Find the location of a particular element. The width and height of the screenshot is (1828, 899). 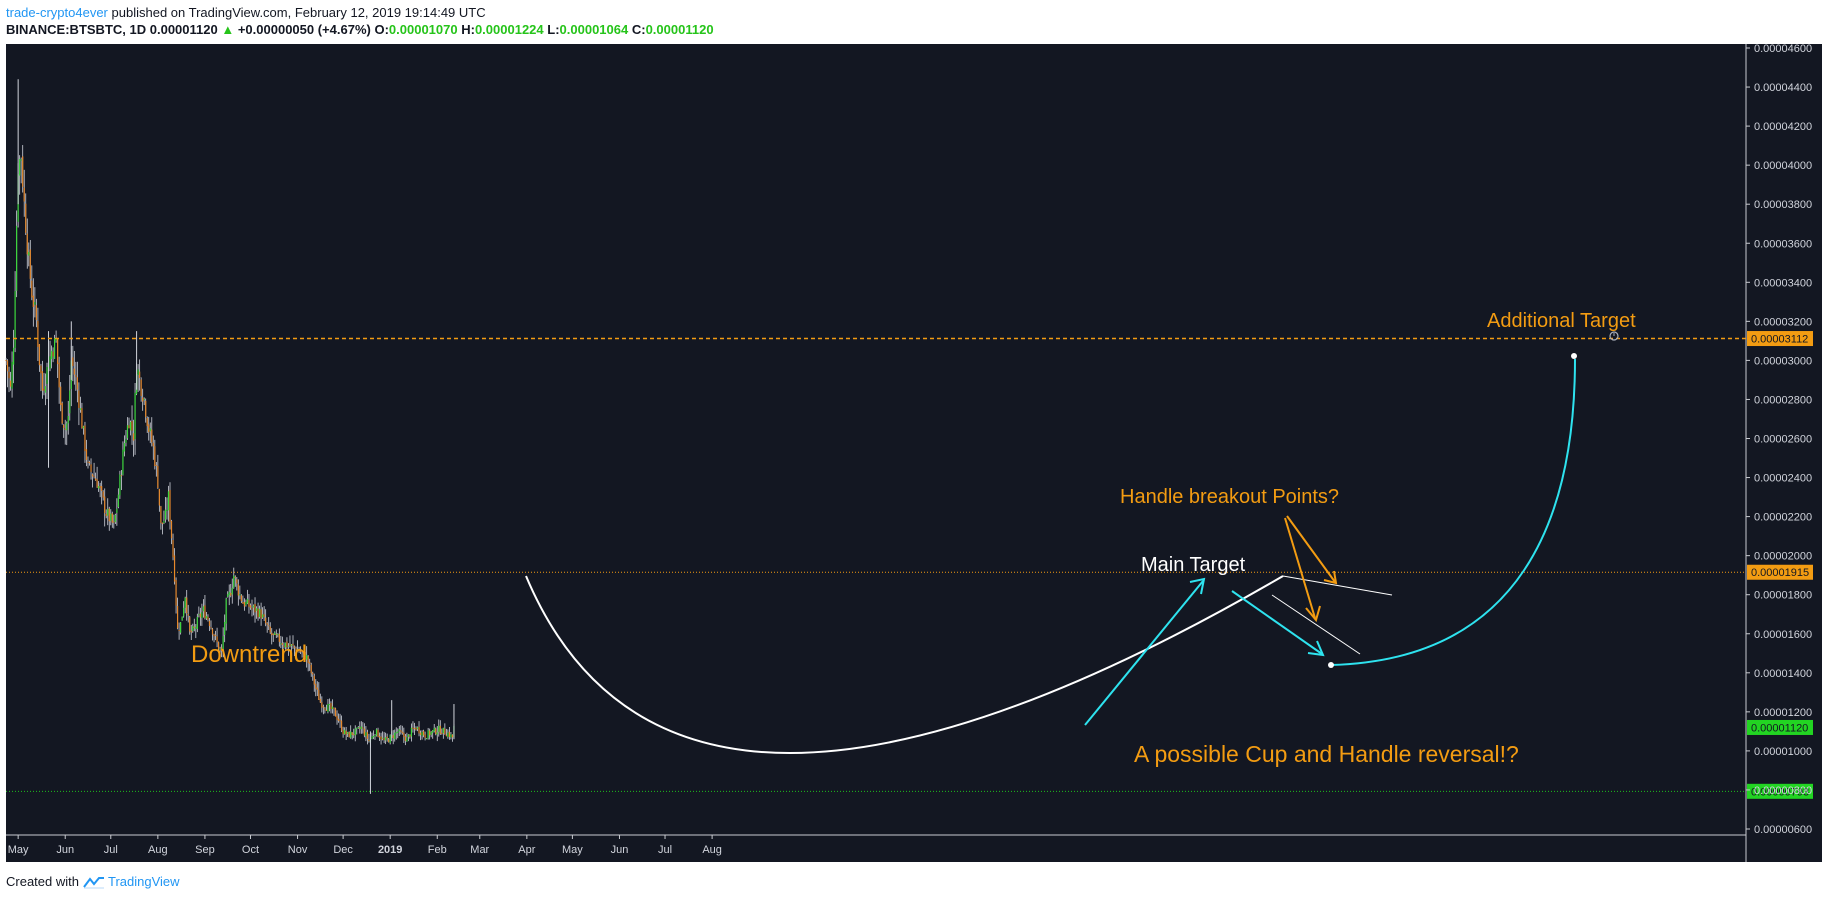

footer: Created with TradingView is located at coordinates (93, 882).